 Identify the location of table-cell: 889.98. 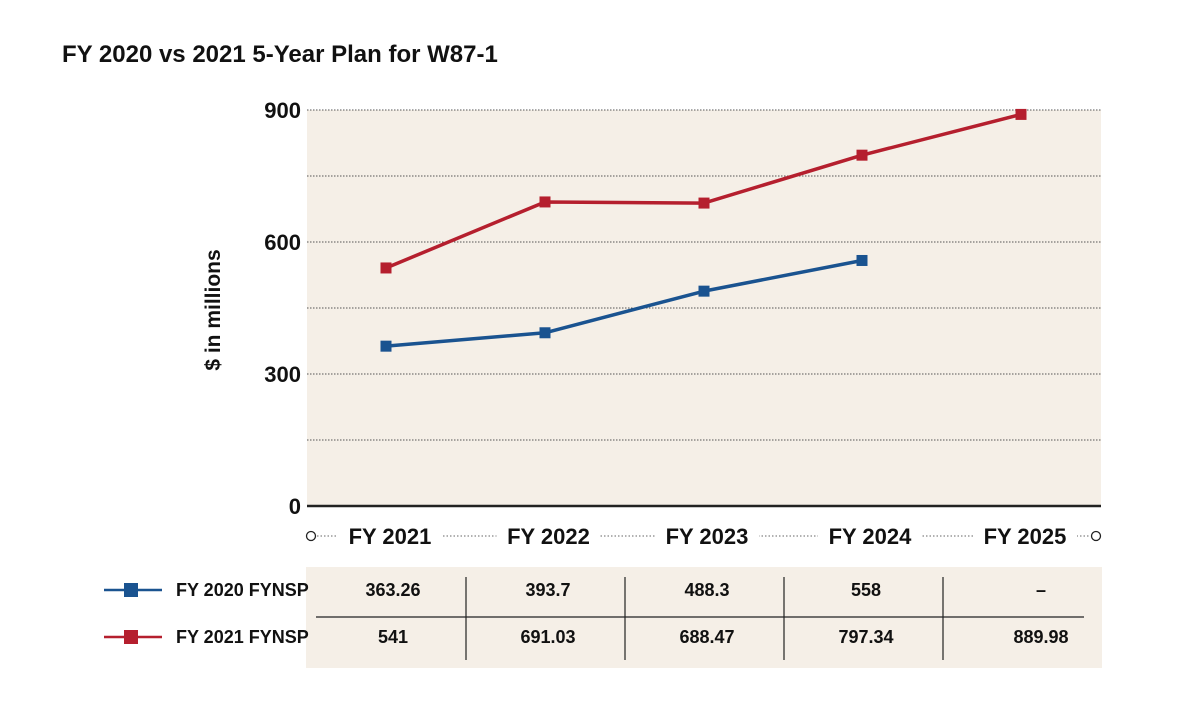
(1040, 637).